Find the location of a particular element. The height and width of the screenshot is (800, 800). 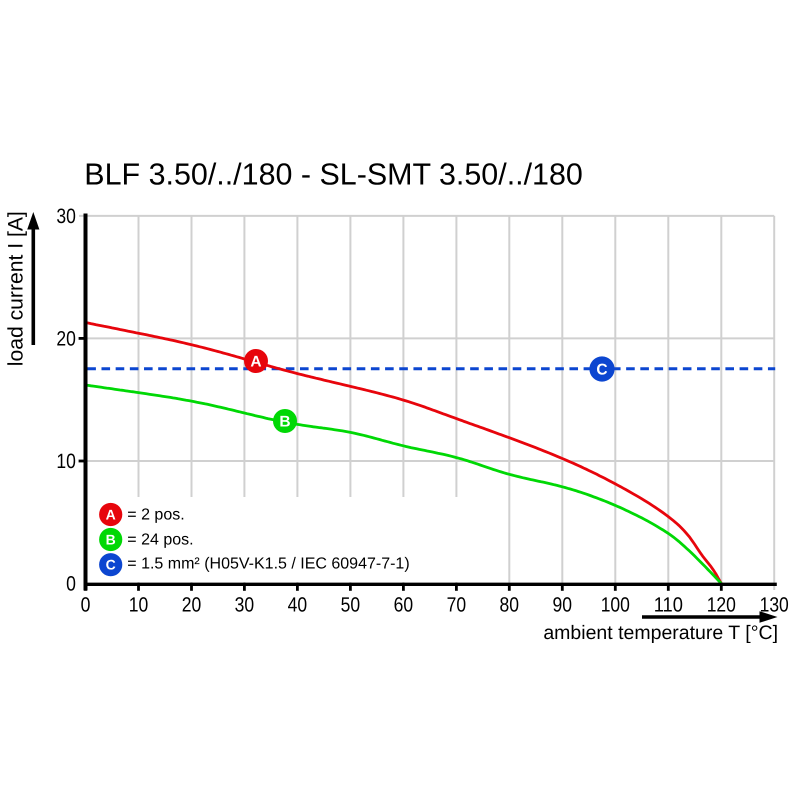

svg-text: 40 is located at coordinates (298, 605).